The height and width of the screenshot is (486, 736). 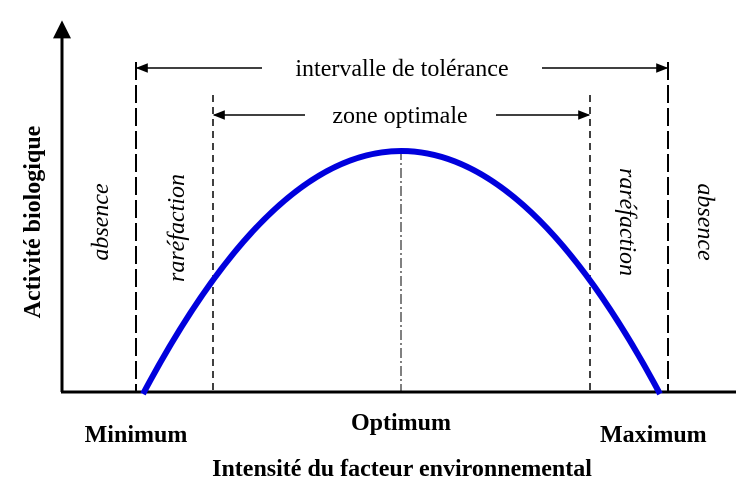 I want to click on y-axis-label: Activité biologique, so click(x=33, y=221).